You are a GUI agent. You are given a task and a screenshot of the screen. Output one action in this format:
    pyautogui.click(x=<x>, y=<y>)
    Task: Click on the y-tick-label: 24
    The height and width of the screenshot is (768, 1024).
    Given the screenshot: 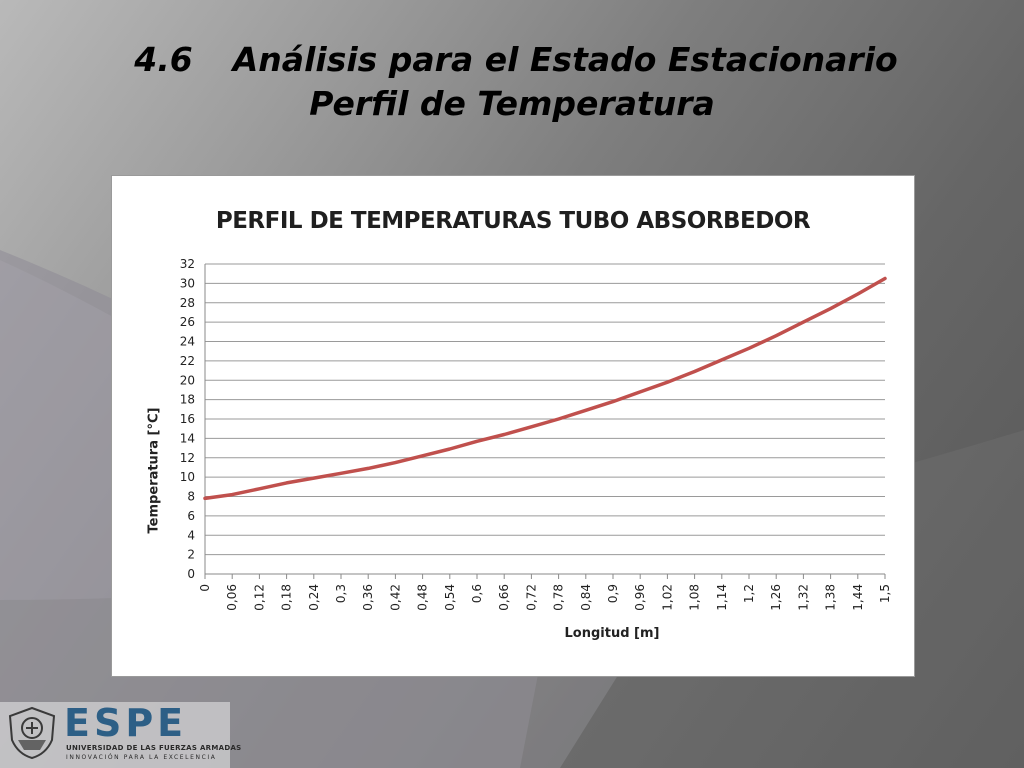 What is the action you would take?
    pyautogui.click(x=187, y=342)
    